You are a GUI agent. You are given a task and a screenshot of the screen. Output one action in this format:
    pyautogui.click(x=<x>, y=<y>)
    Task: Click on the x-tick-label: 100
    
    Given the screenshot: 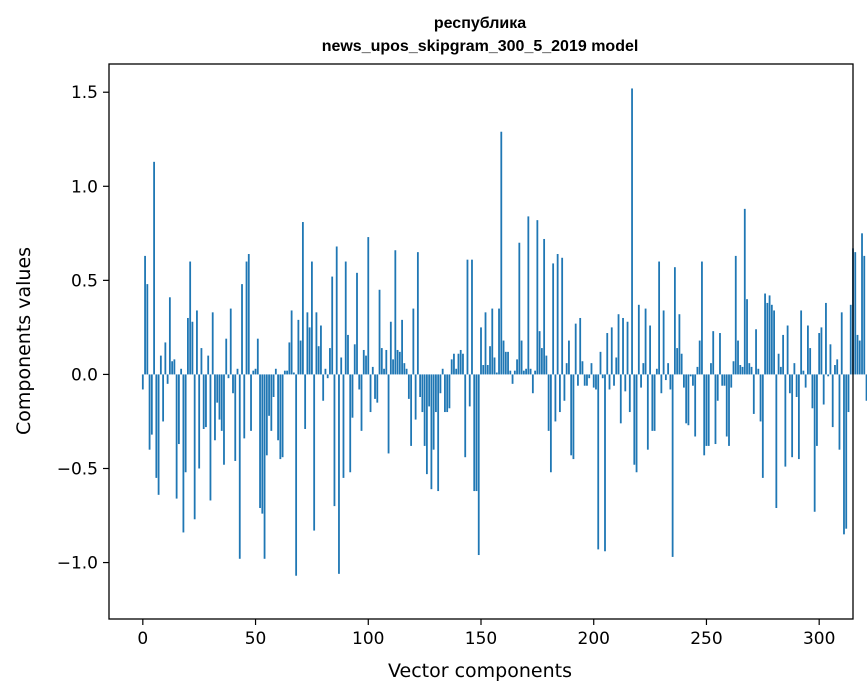 What is the action you would take?
    pyautogui.click(x=368, y=639)
    